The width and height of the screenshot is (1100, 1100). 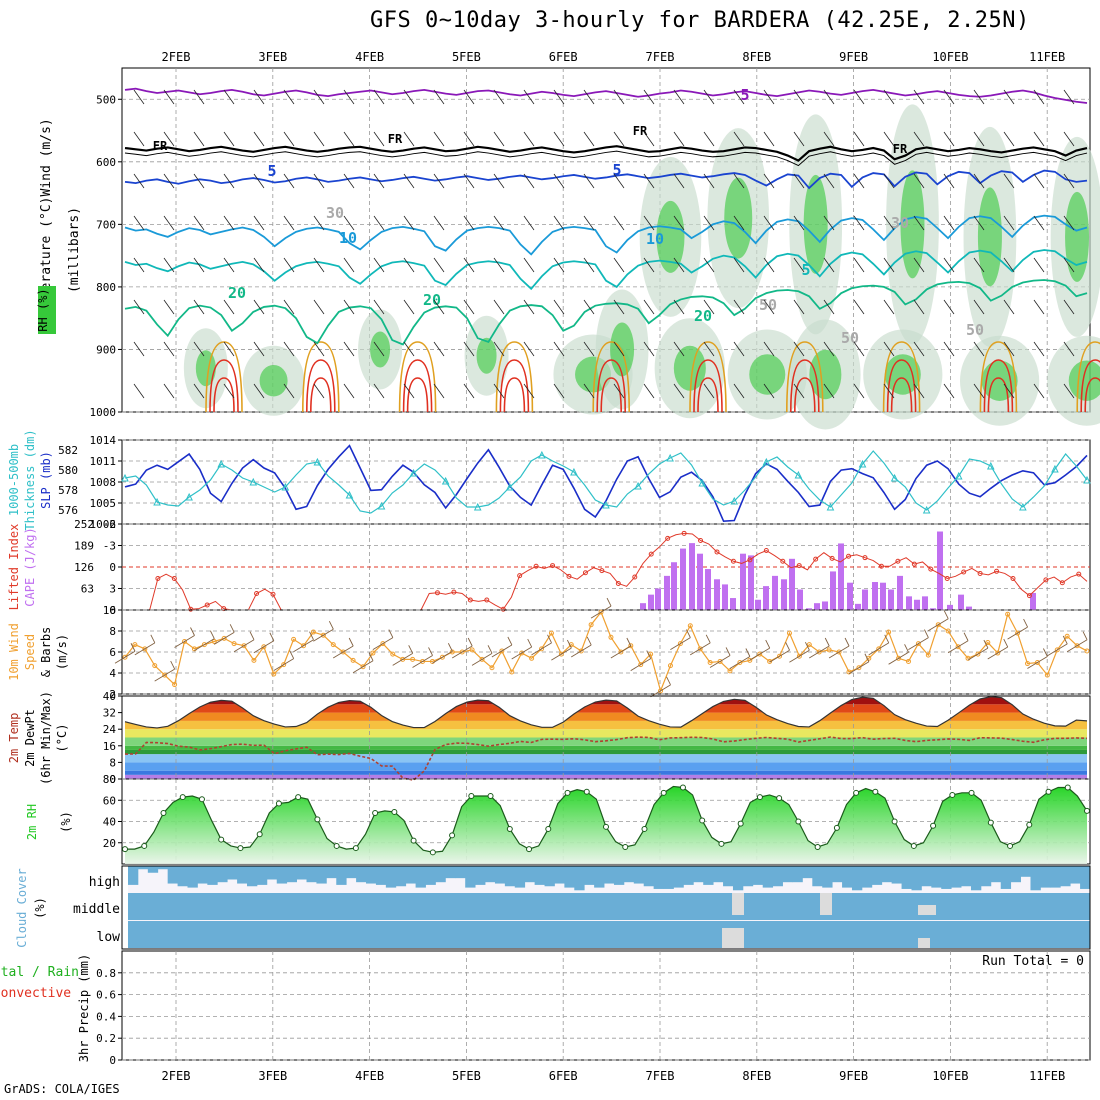 What do you see at coordinates (1047, 57) in the screenshot?
I see `time-label-top: 11FEB` at bounding box center [1047, 57].